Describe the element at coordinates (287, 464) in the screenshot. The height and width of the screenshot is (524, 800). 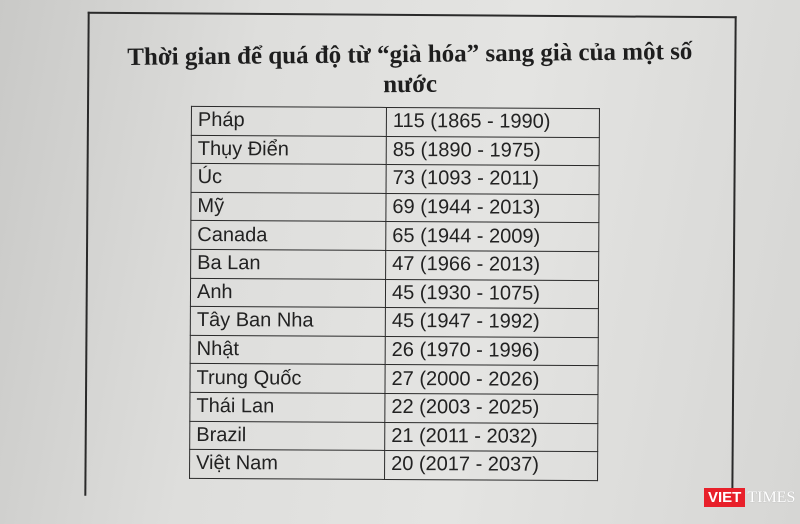
I see `country-cell: Việt Nam` at that location.